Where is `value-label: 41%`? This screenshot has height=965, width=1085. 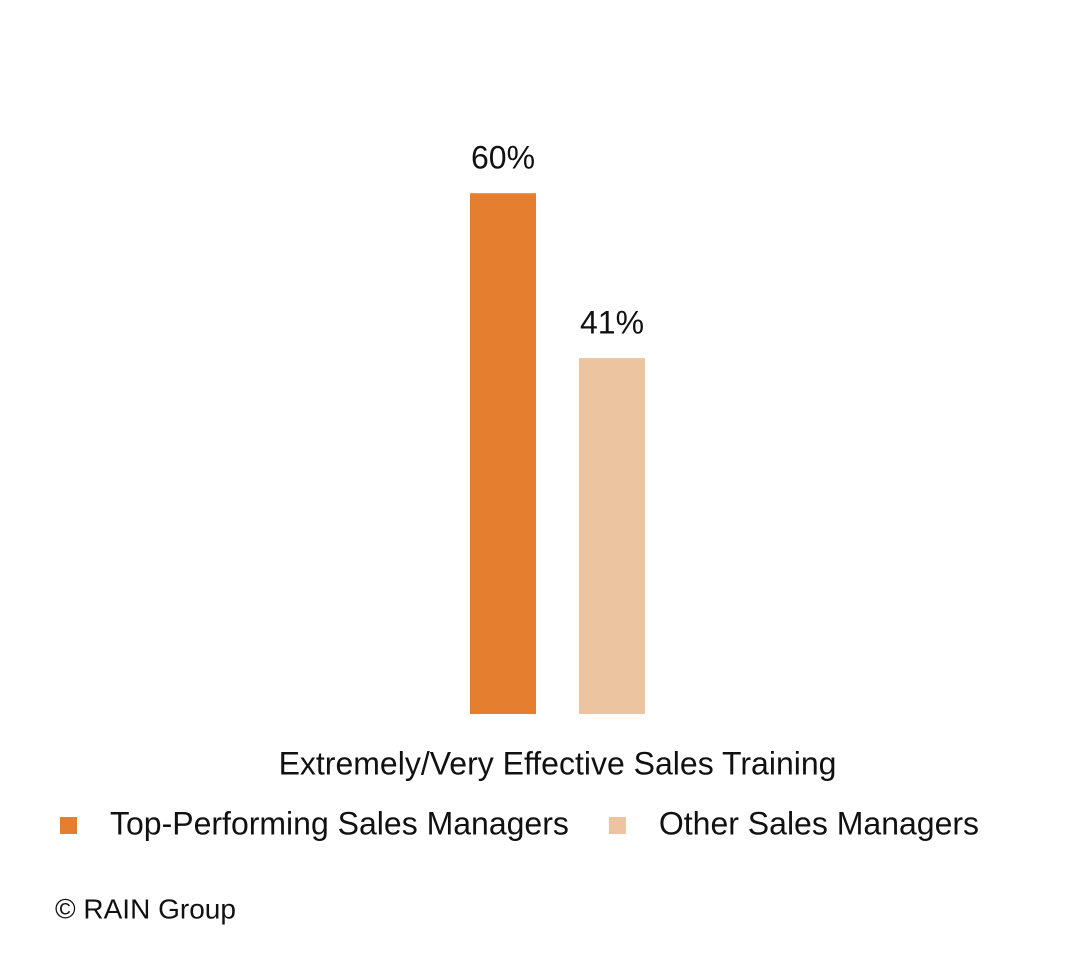
value-label: 41% is located at coordinates (612, 323).